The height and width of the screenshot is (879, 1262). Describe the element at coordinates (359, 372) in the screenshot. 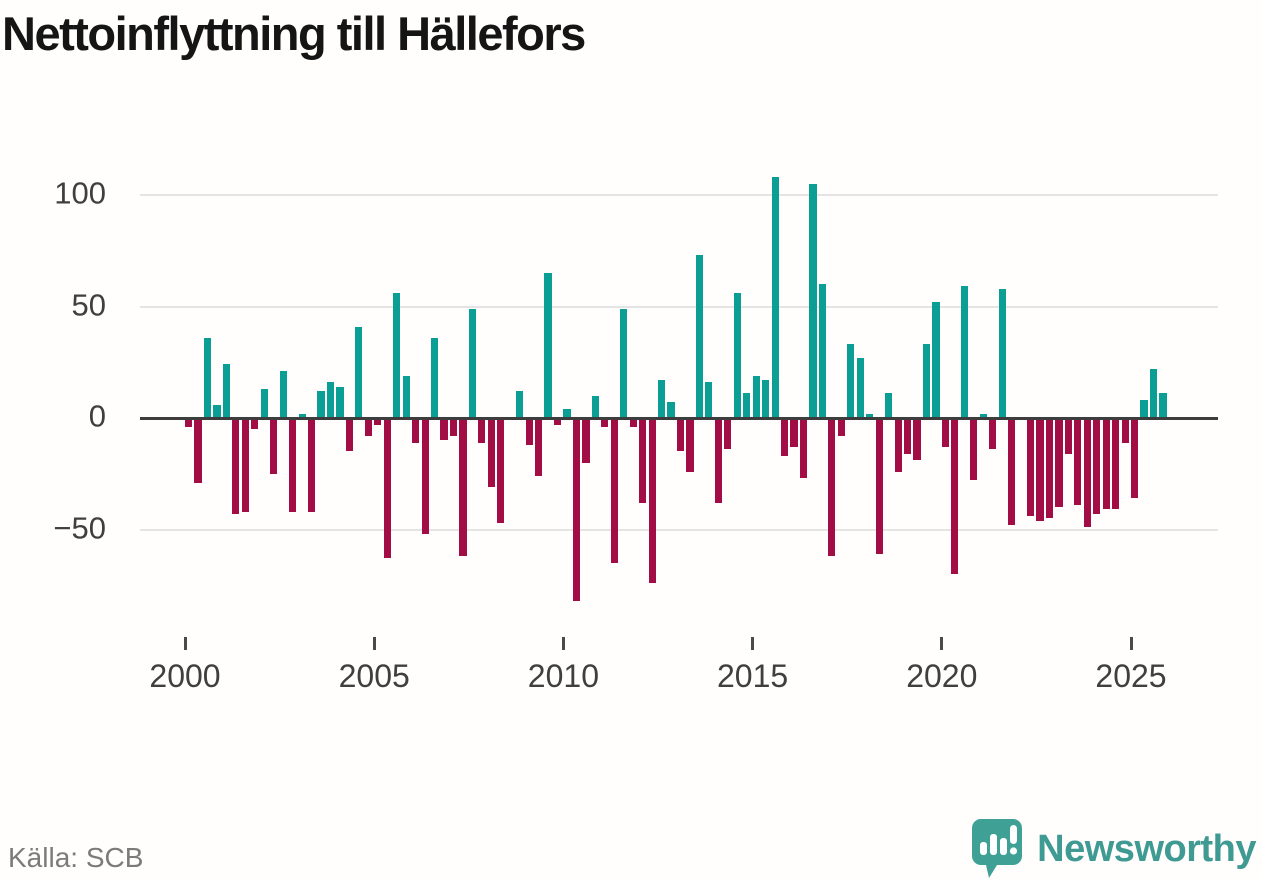

I see `bar-2004-Q3` at that location.